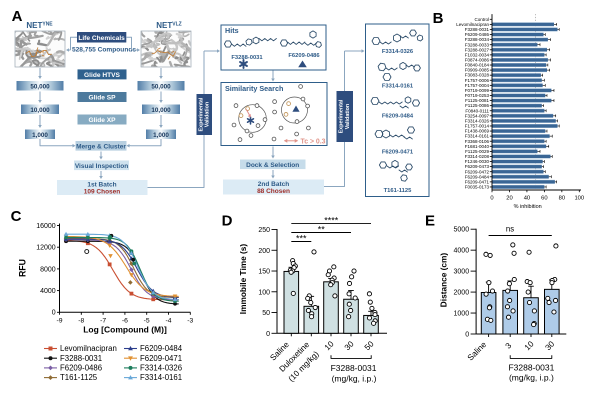 The width and height of the screenshot is (600, 402). Describe the element at coordinates (59, 320) in the screenshot. I see `svg-text: -9` at that location.